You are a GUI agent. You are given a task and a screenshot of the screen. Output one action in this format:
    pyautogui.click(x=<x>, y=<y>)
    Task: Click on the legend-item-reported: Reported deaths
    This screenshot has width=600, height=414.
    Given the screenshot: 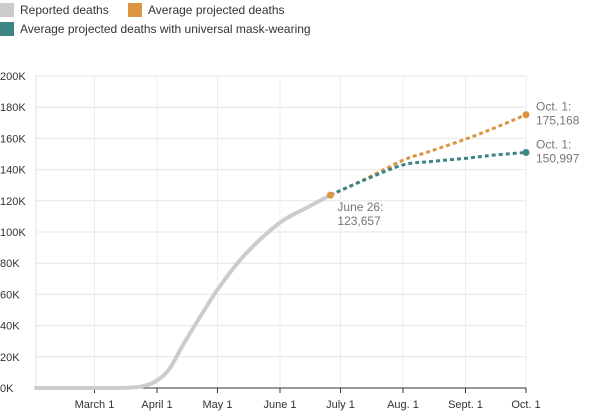 What is the action you would take?
    pyautogui.click(x=54, y=10)
    